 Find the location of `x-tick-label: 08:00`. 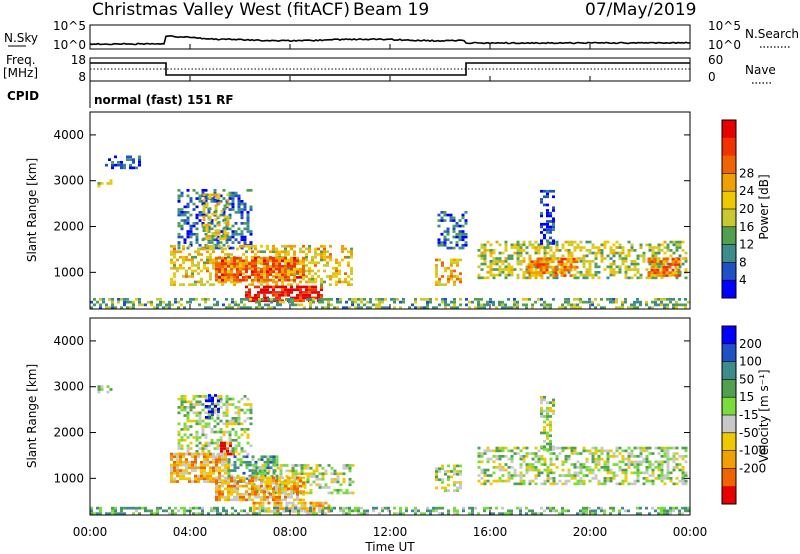

x-tick-label: 08:00 is located at coordinates (290, 532).